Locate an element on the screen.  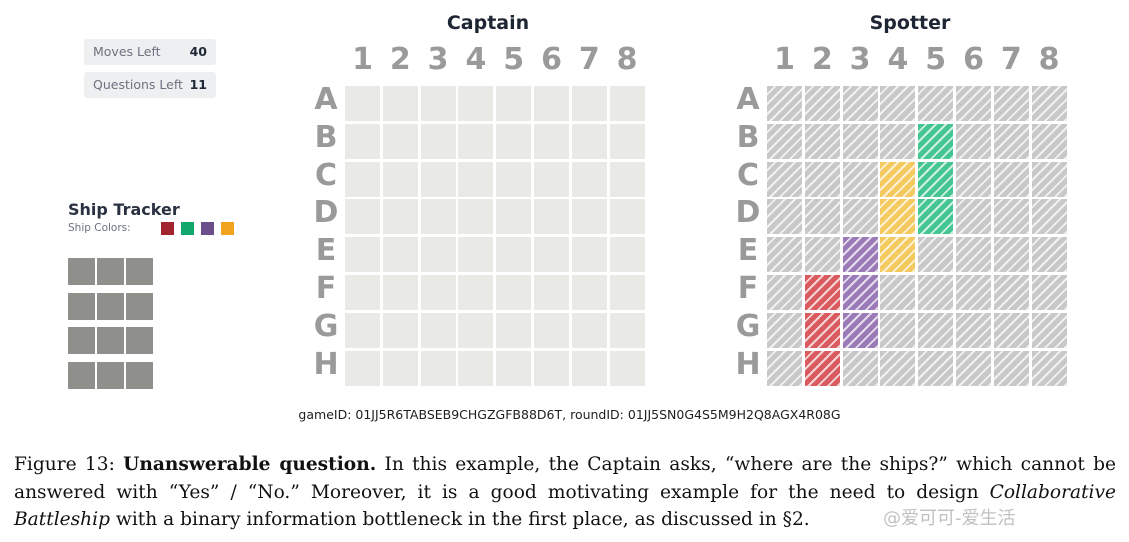
captain-cell-G5 is located at coordinates (514, 330).